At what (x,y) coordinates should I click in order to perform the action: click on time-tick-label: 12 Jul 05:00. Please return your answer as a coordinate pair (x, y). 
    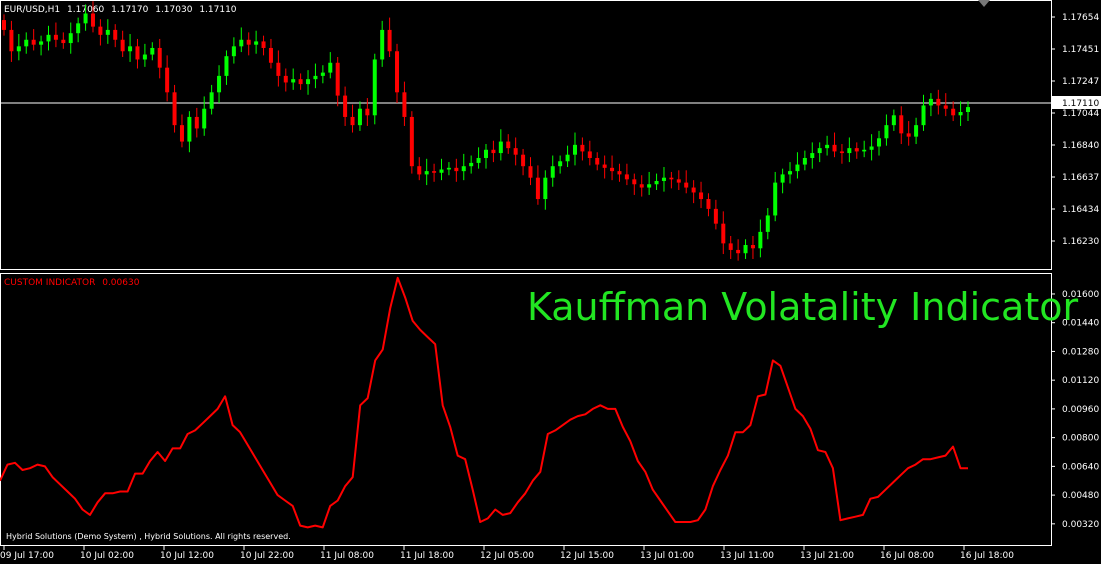
    Looking at the image, I should click on (507, 556).